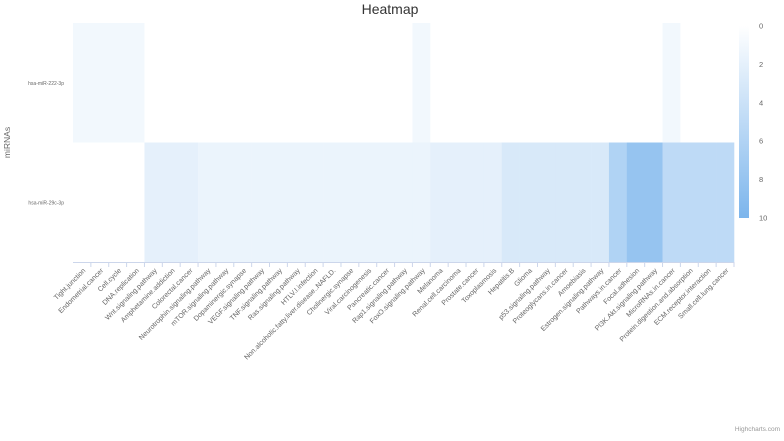  What do you see at coordinates (757, 429) in the screenshot?
I see `credits-text: Highcharts.com` at bounding box center [757, 429].